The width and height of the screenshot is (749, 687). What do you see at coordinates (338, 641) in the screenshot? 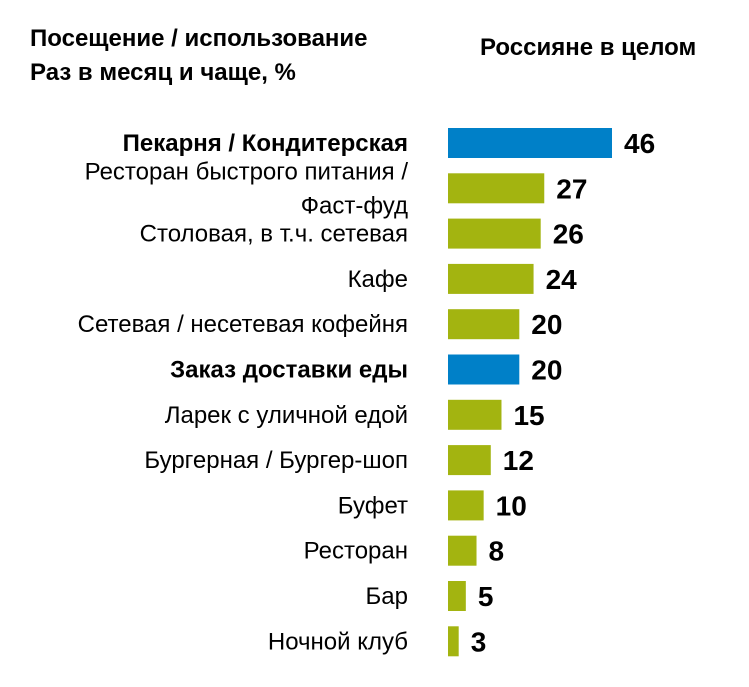
I see `category-label-12: Ночной клуб` at bounding box center [338, 641].